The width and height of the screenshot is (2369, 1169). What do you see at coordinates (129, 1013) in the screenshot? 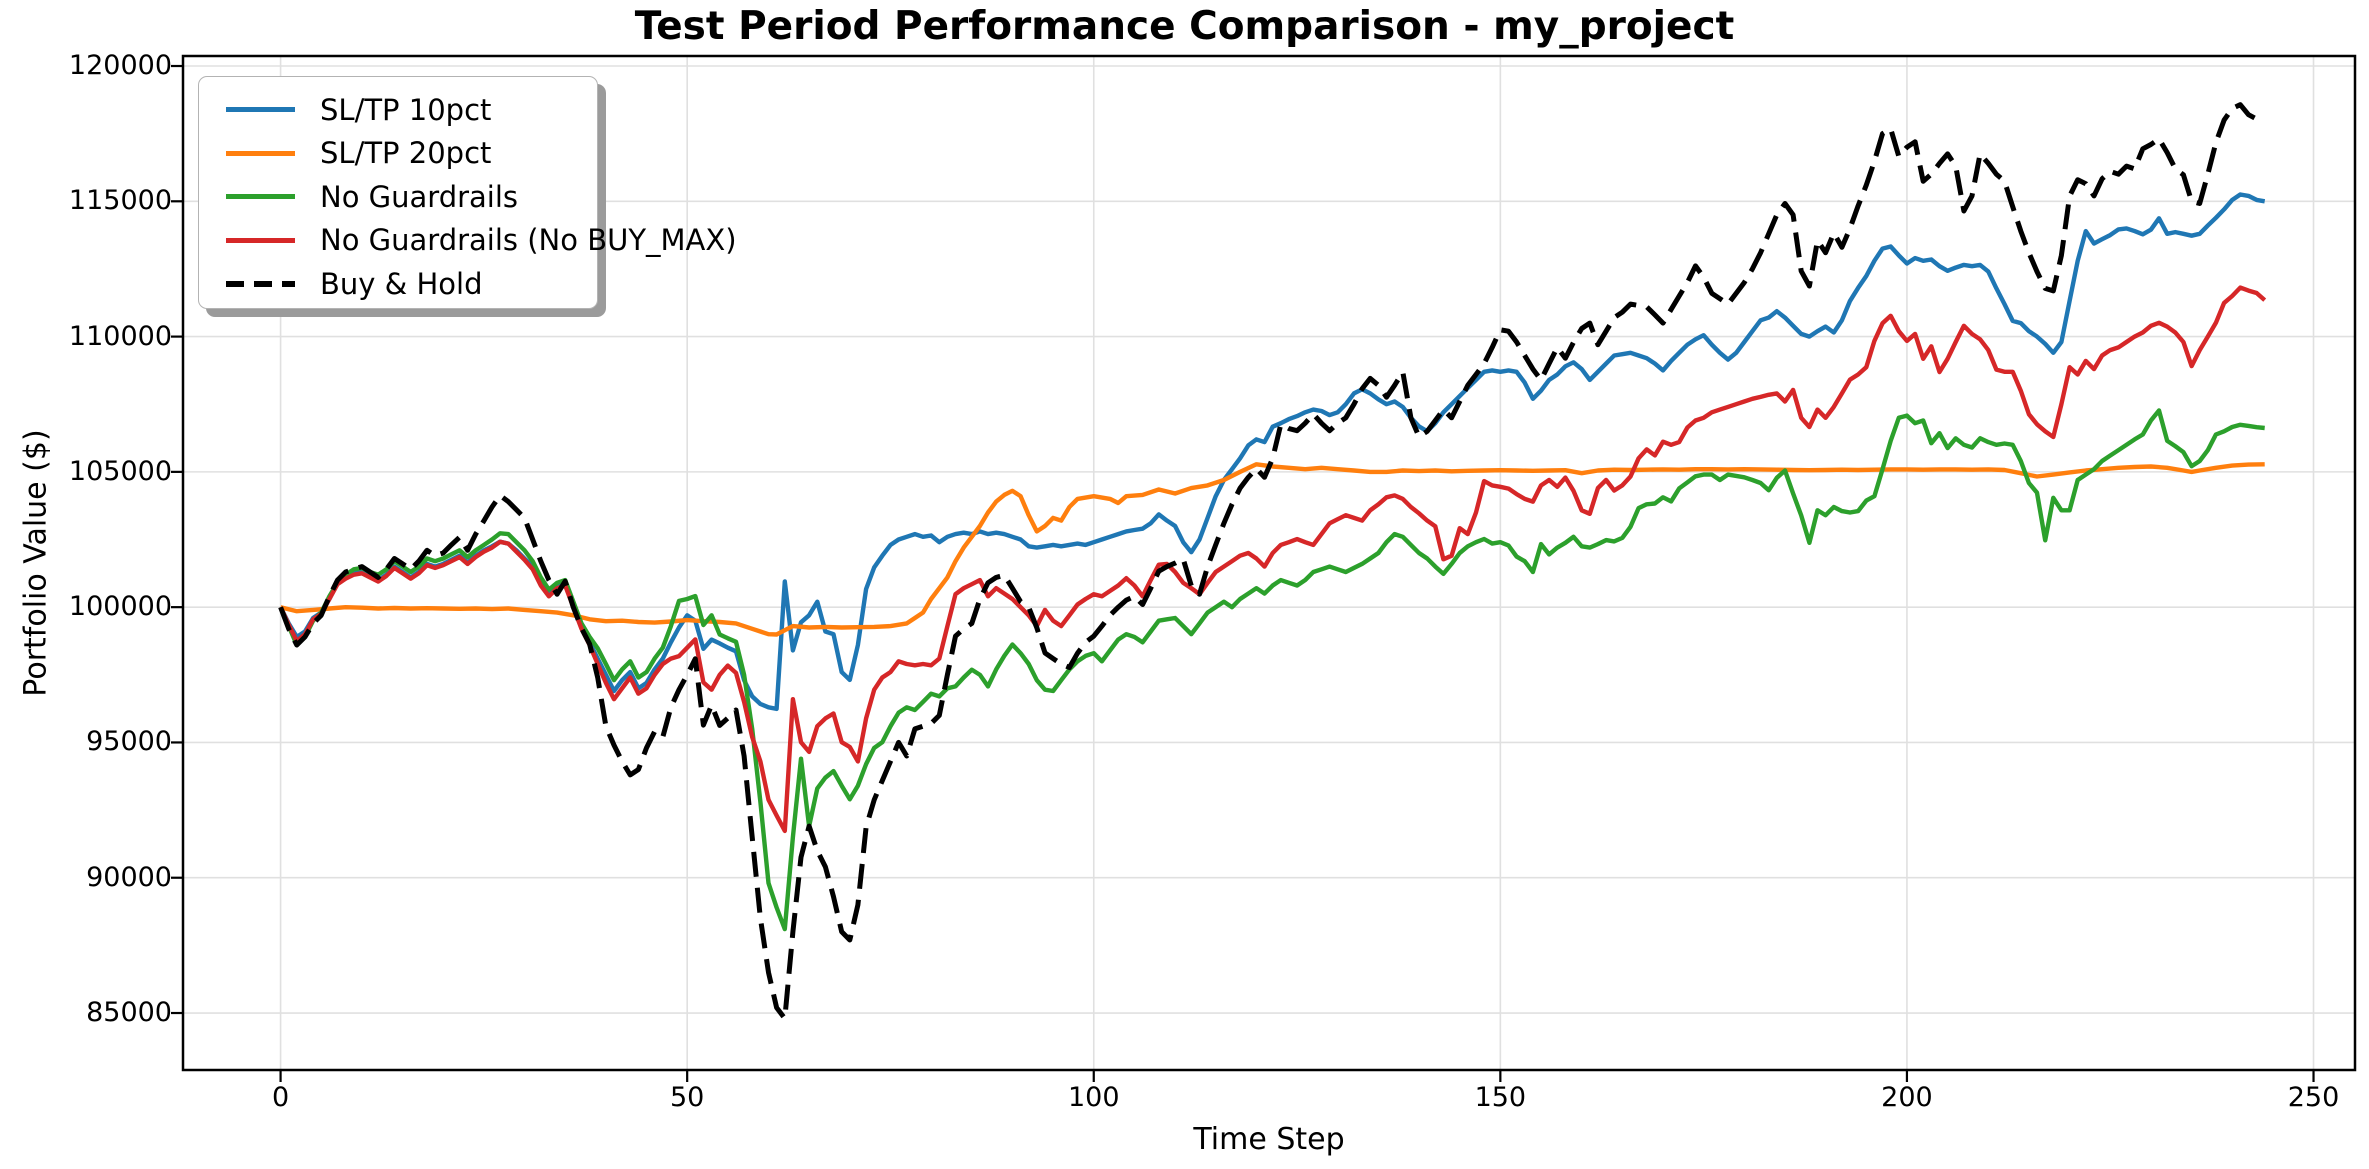
I see `y-tick-label: 85000` at bounding box center [129, 1013].